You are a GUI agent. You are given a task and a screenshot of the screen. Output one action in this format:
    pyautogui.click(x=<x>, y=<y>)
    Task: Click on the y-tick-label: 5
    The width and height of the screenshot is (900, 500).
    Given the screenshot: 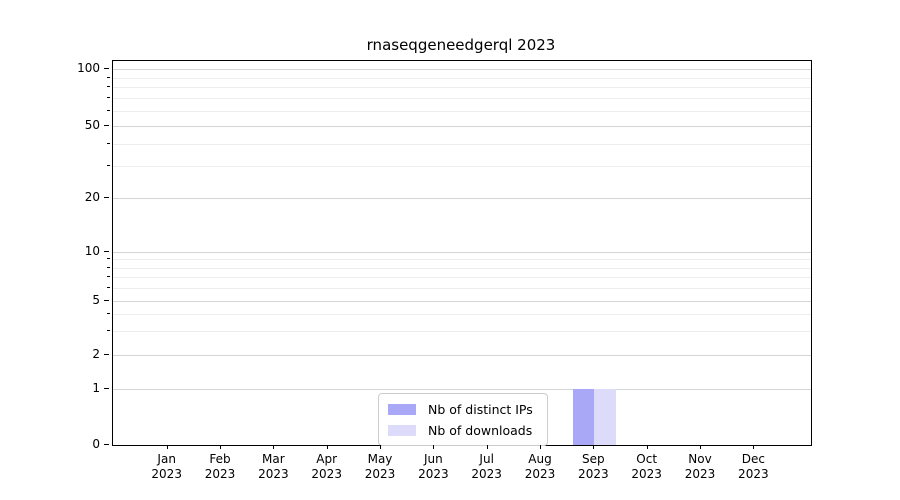 What is the action you would take?
    pyautogui.click(x=96, y=300)
    